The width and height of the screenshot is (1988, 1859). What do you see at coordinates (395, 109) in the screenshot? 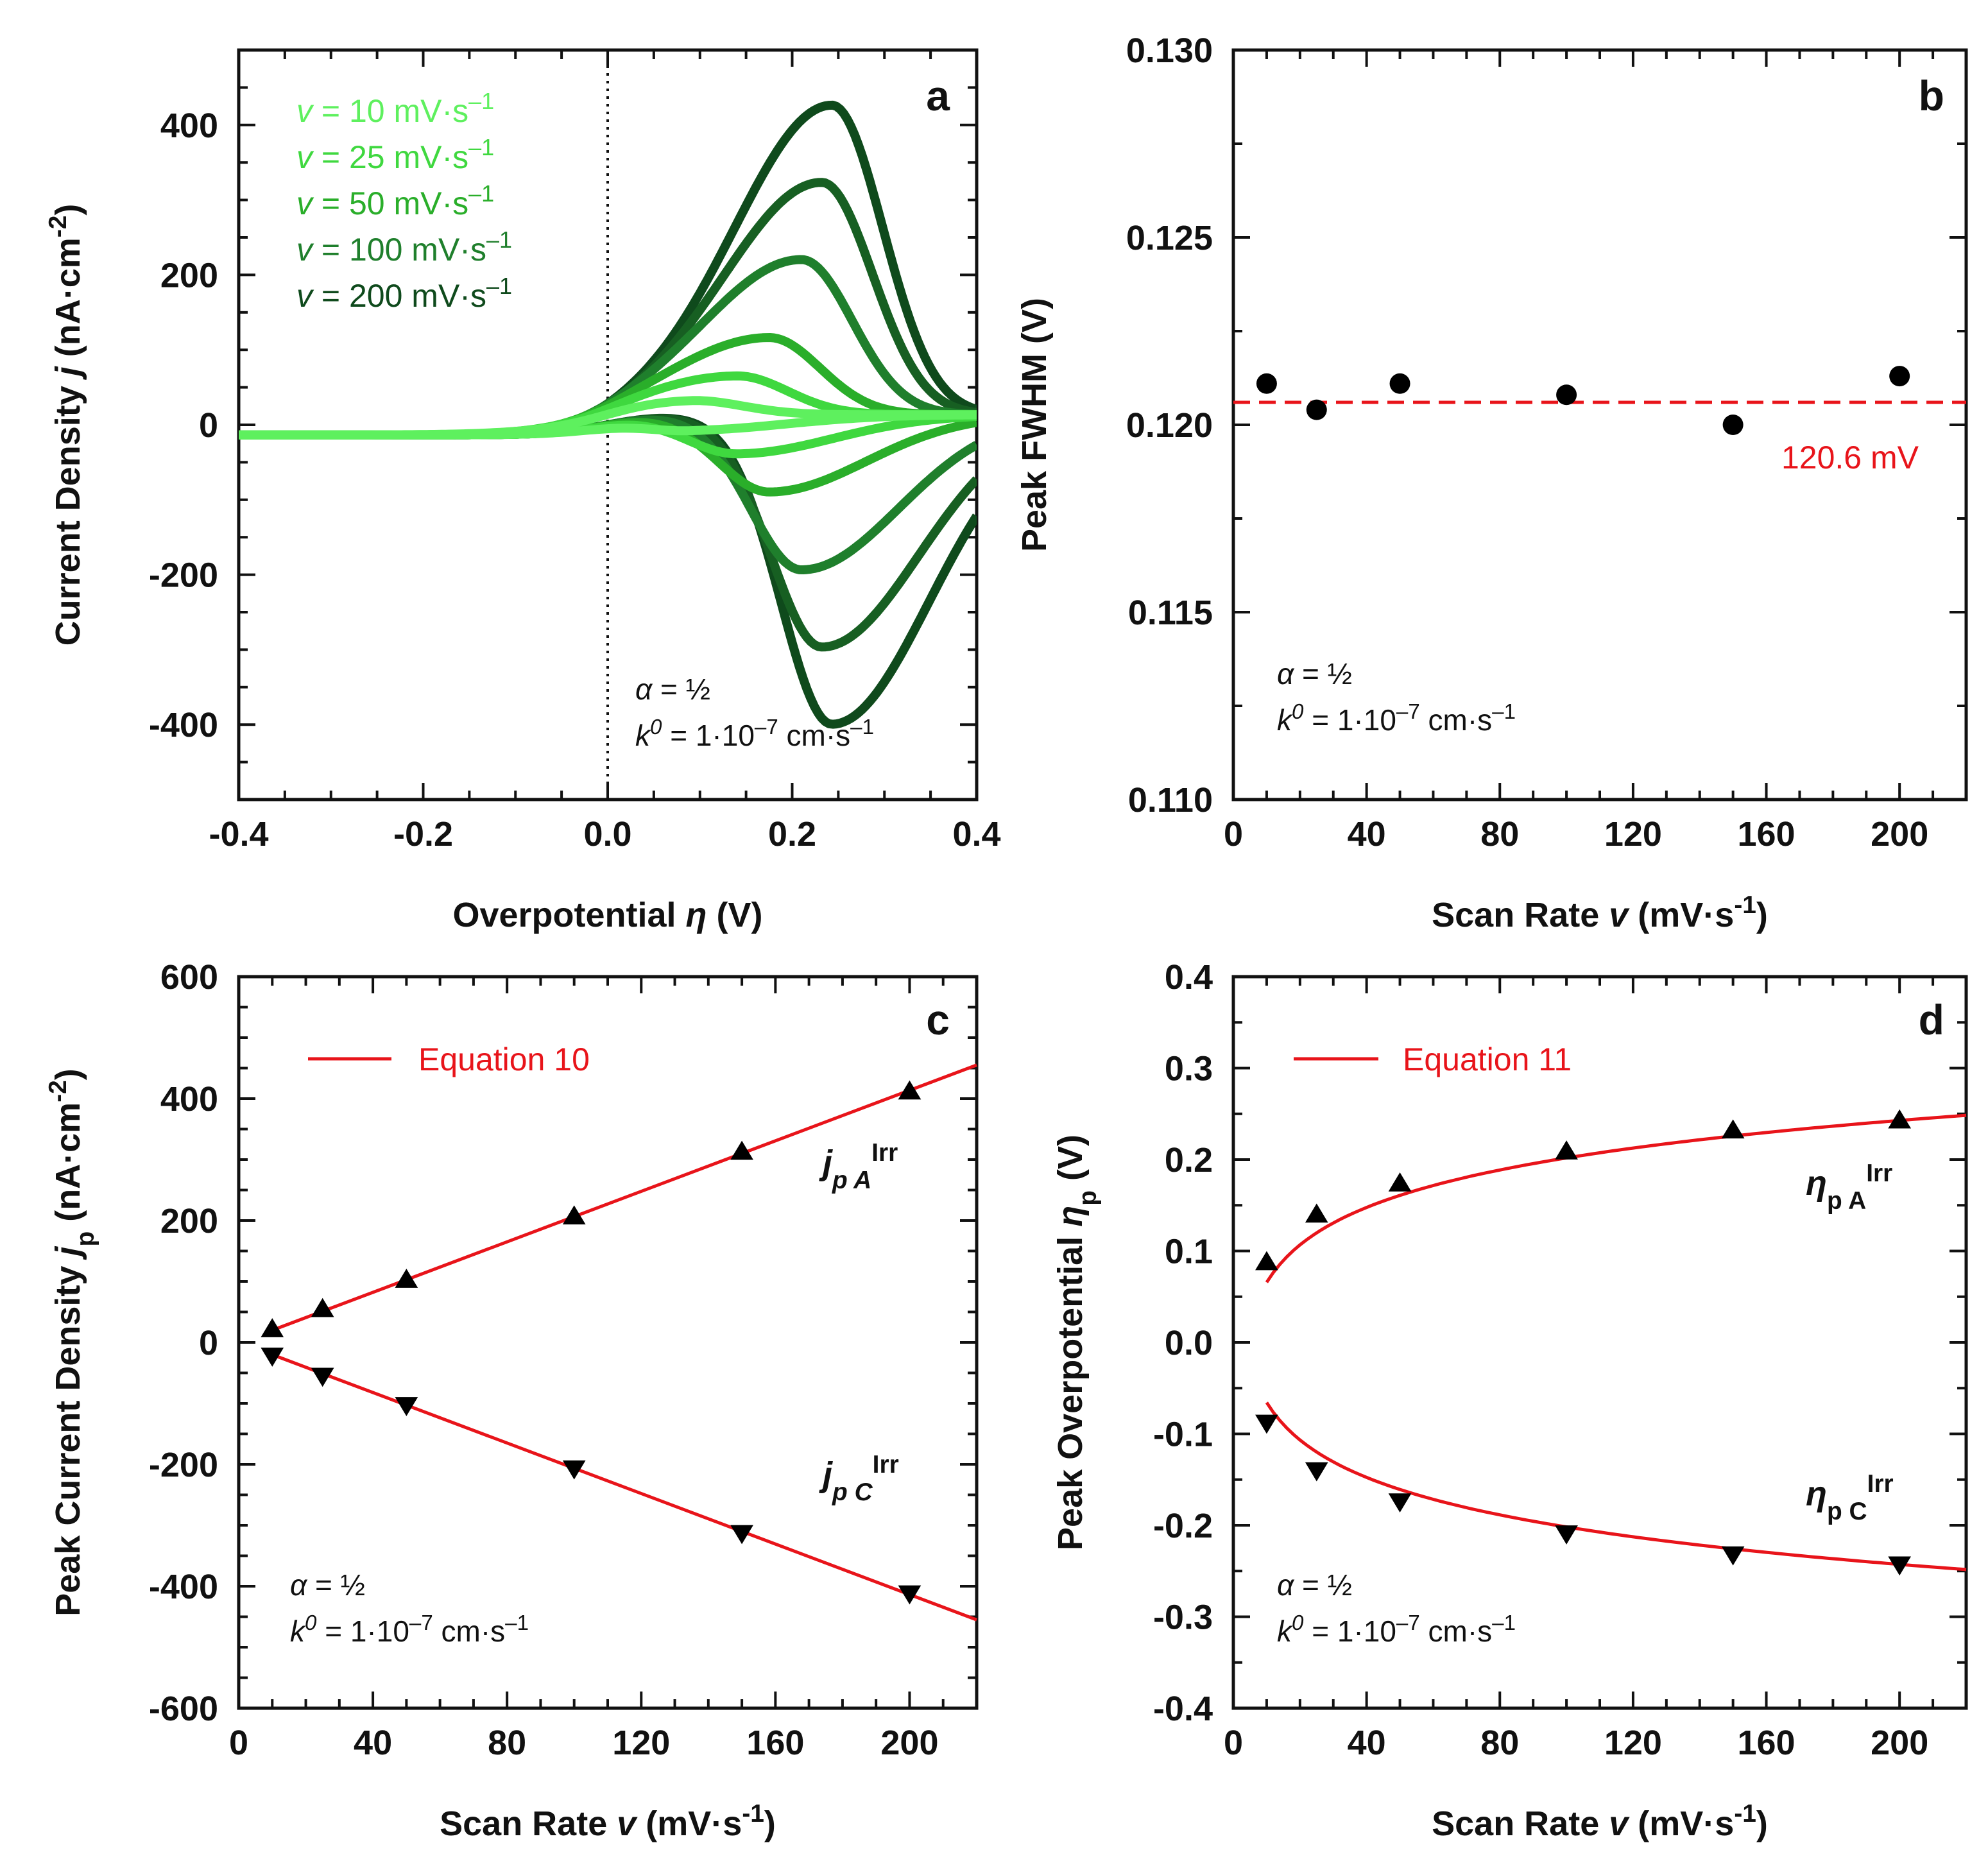
I see `legend-entry: v = 10 mV·s–1` at bounding box center [395, 109].